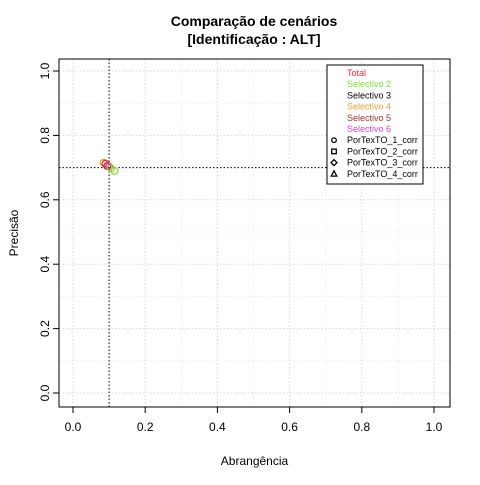 This screenshot has width=480, height=485. Describe the element at coordinates (254, 21) in the screenshot. I see `chart-title-line: Comparação de cenários` at that location.